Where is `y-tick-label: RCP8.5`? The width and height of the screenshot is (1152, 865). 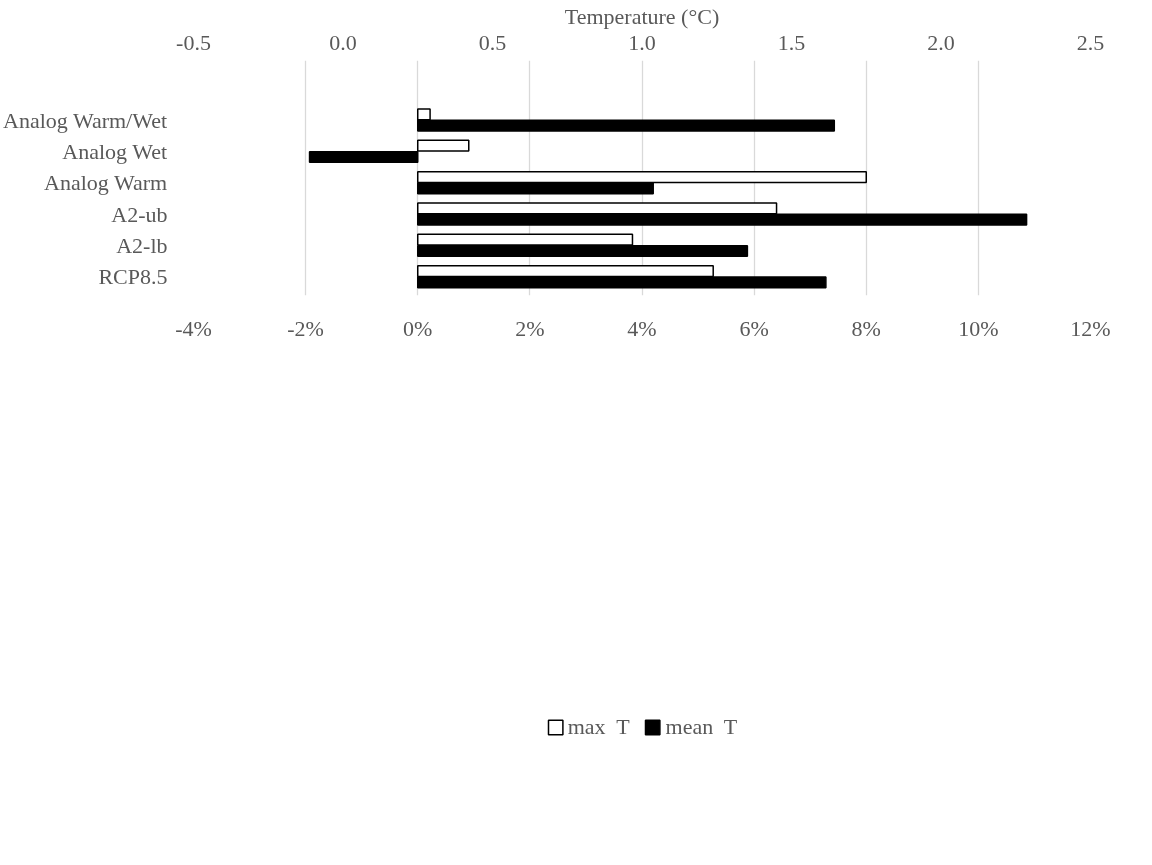
y-tick-label: RCP8.5 is located at coordinates (133, 277).